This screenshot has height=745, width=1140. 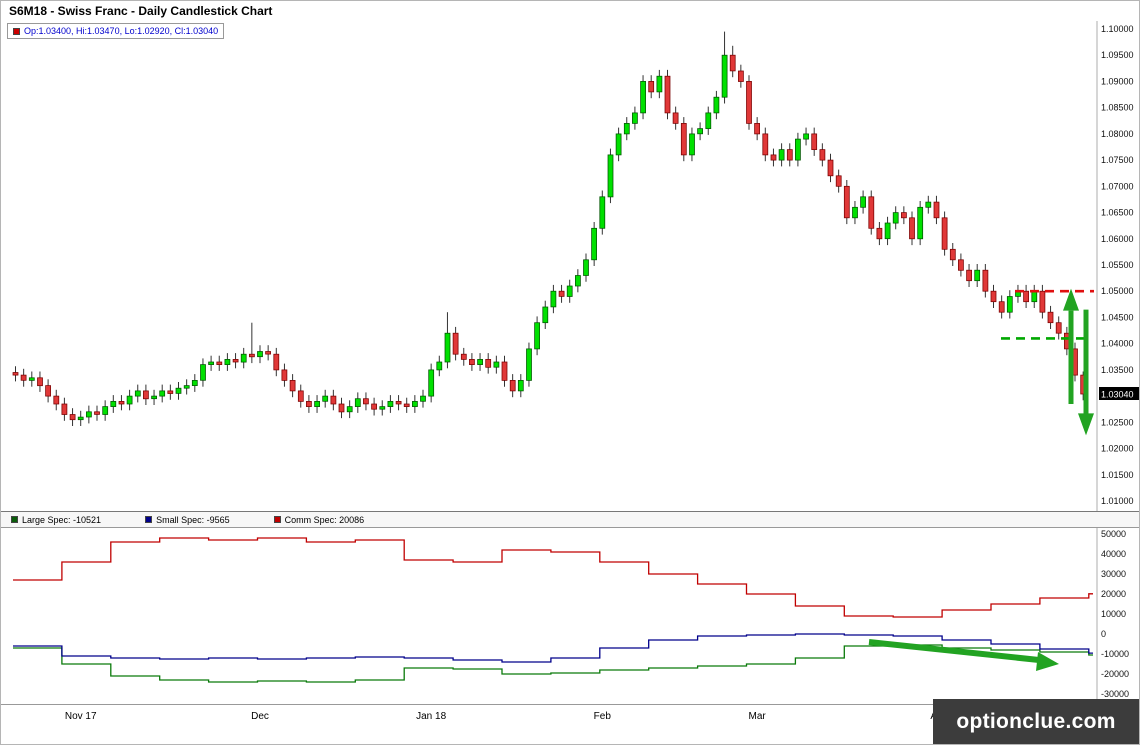 I want to click on svg-text: 1.03040, so click(x=1117, y=395).